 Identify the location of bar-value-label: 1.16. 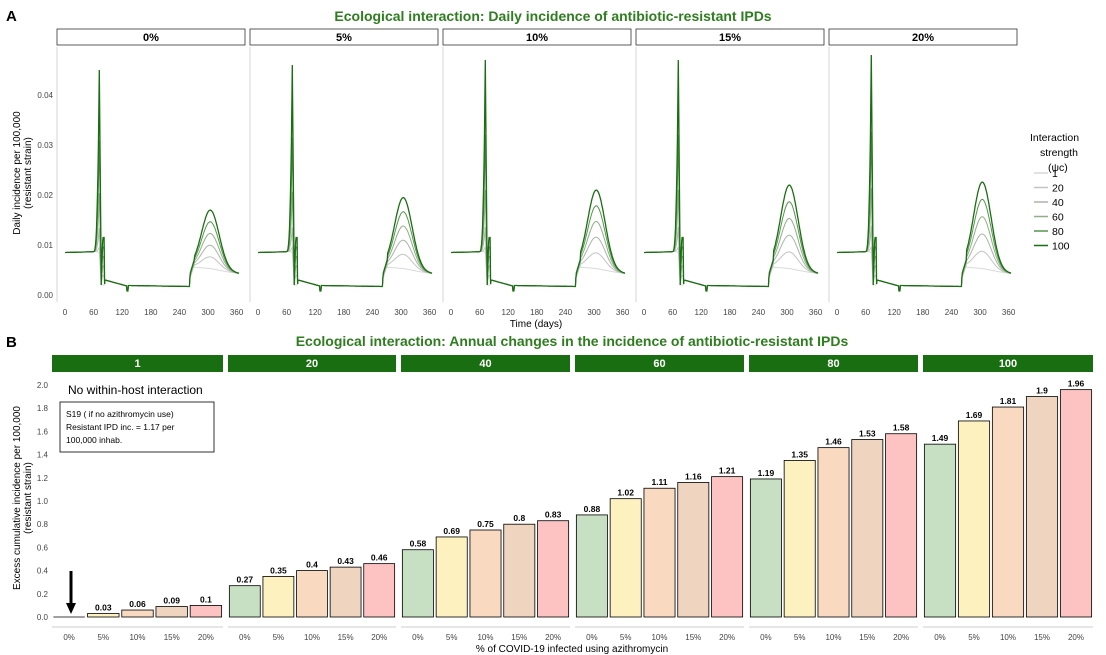
(693, 476).